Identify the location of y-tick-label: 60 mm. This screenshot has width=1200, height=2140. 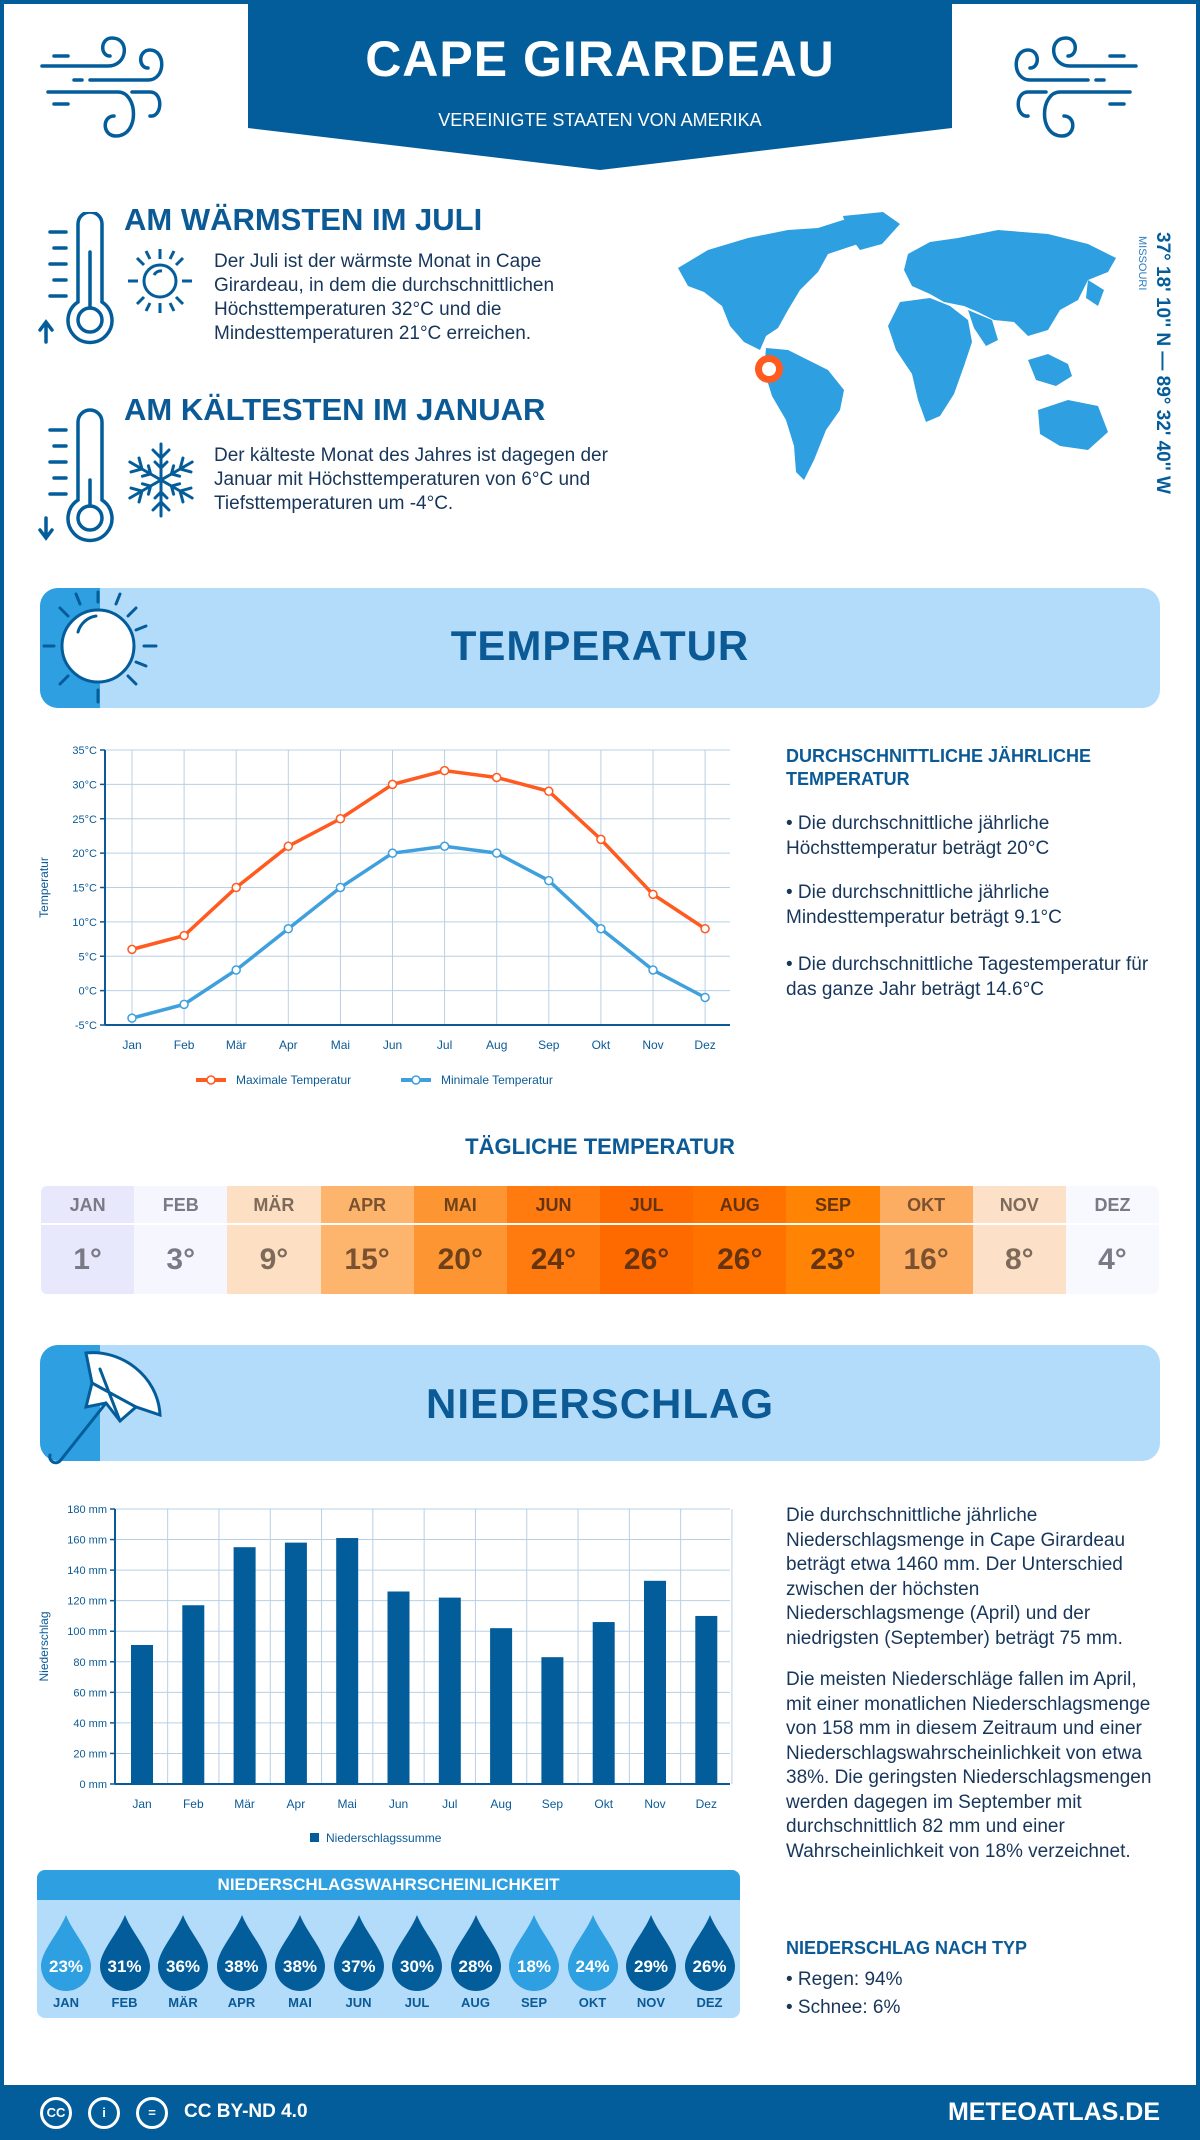
(90, 1693).